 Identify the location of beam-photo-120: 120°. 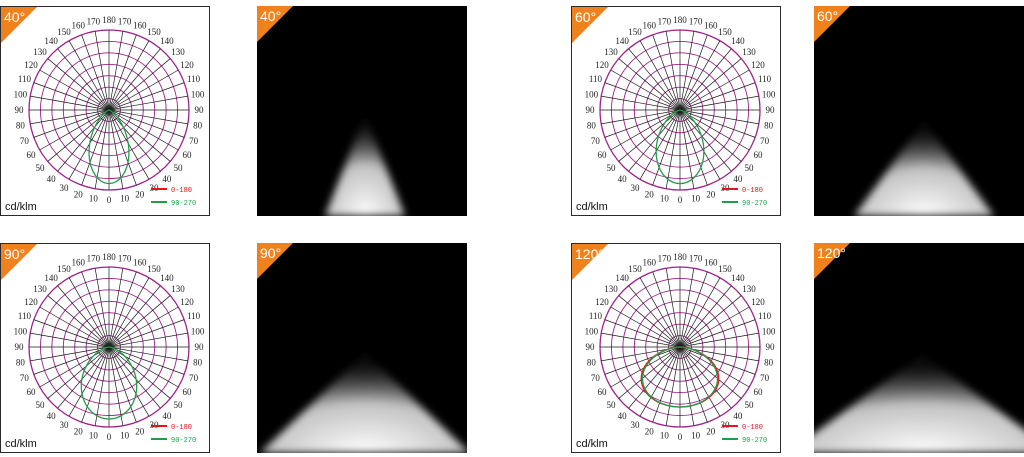
(919, 348).